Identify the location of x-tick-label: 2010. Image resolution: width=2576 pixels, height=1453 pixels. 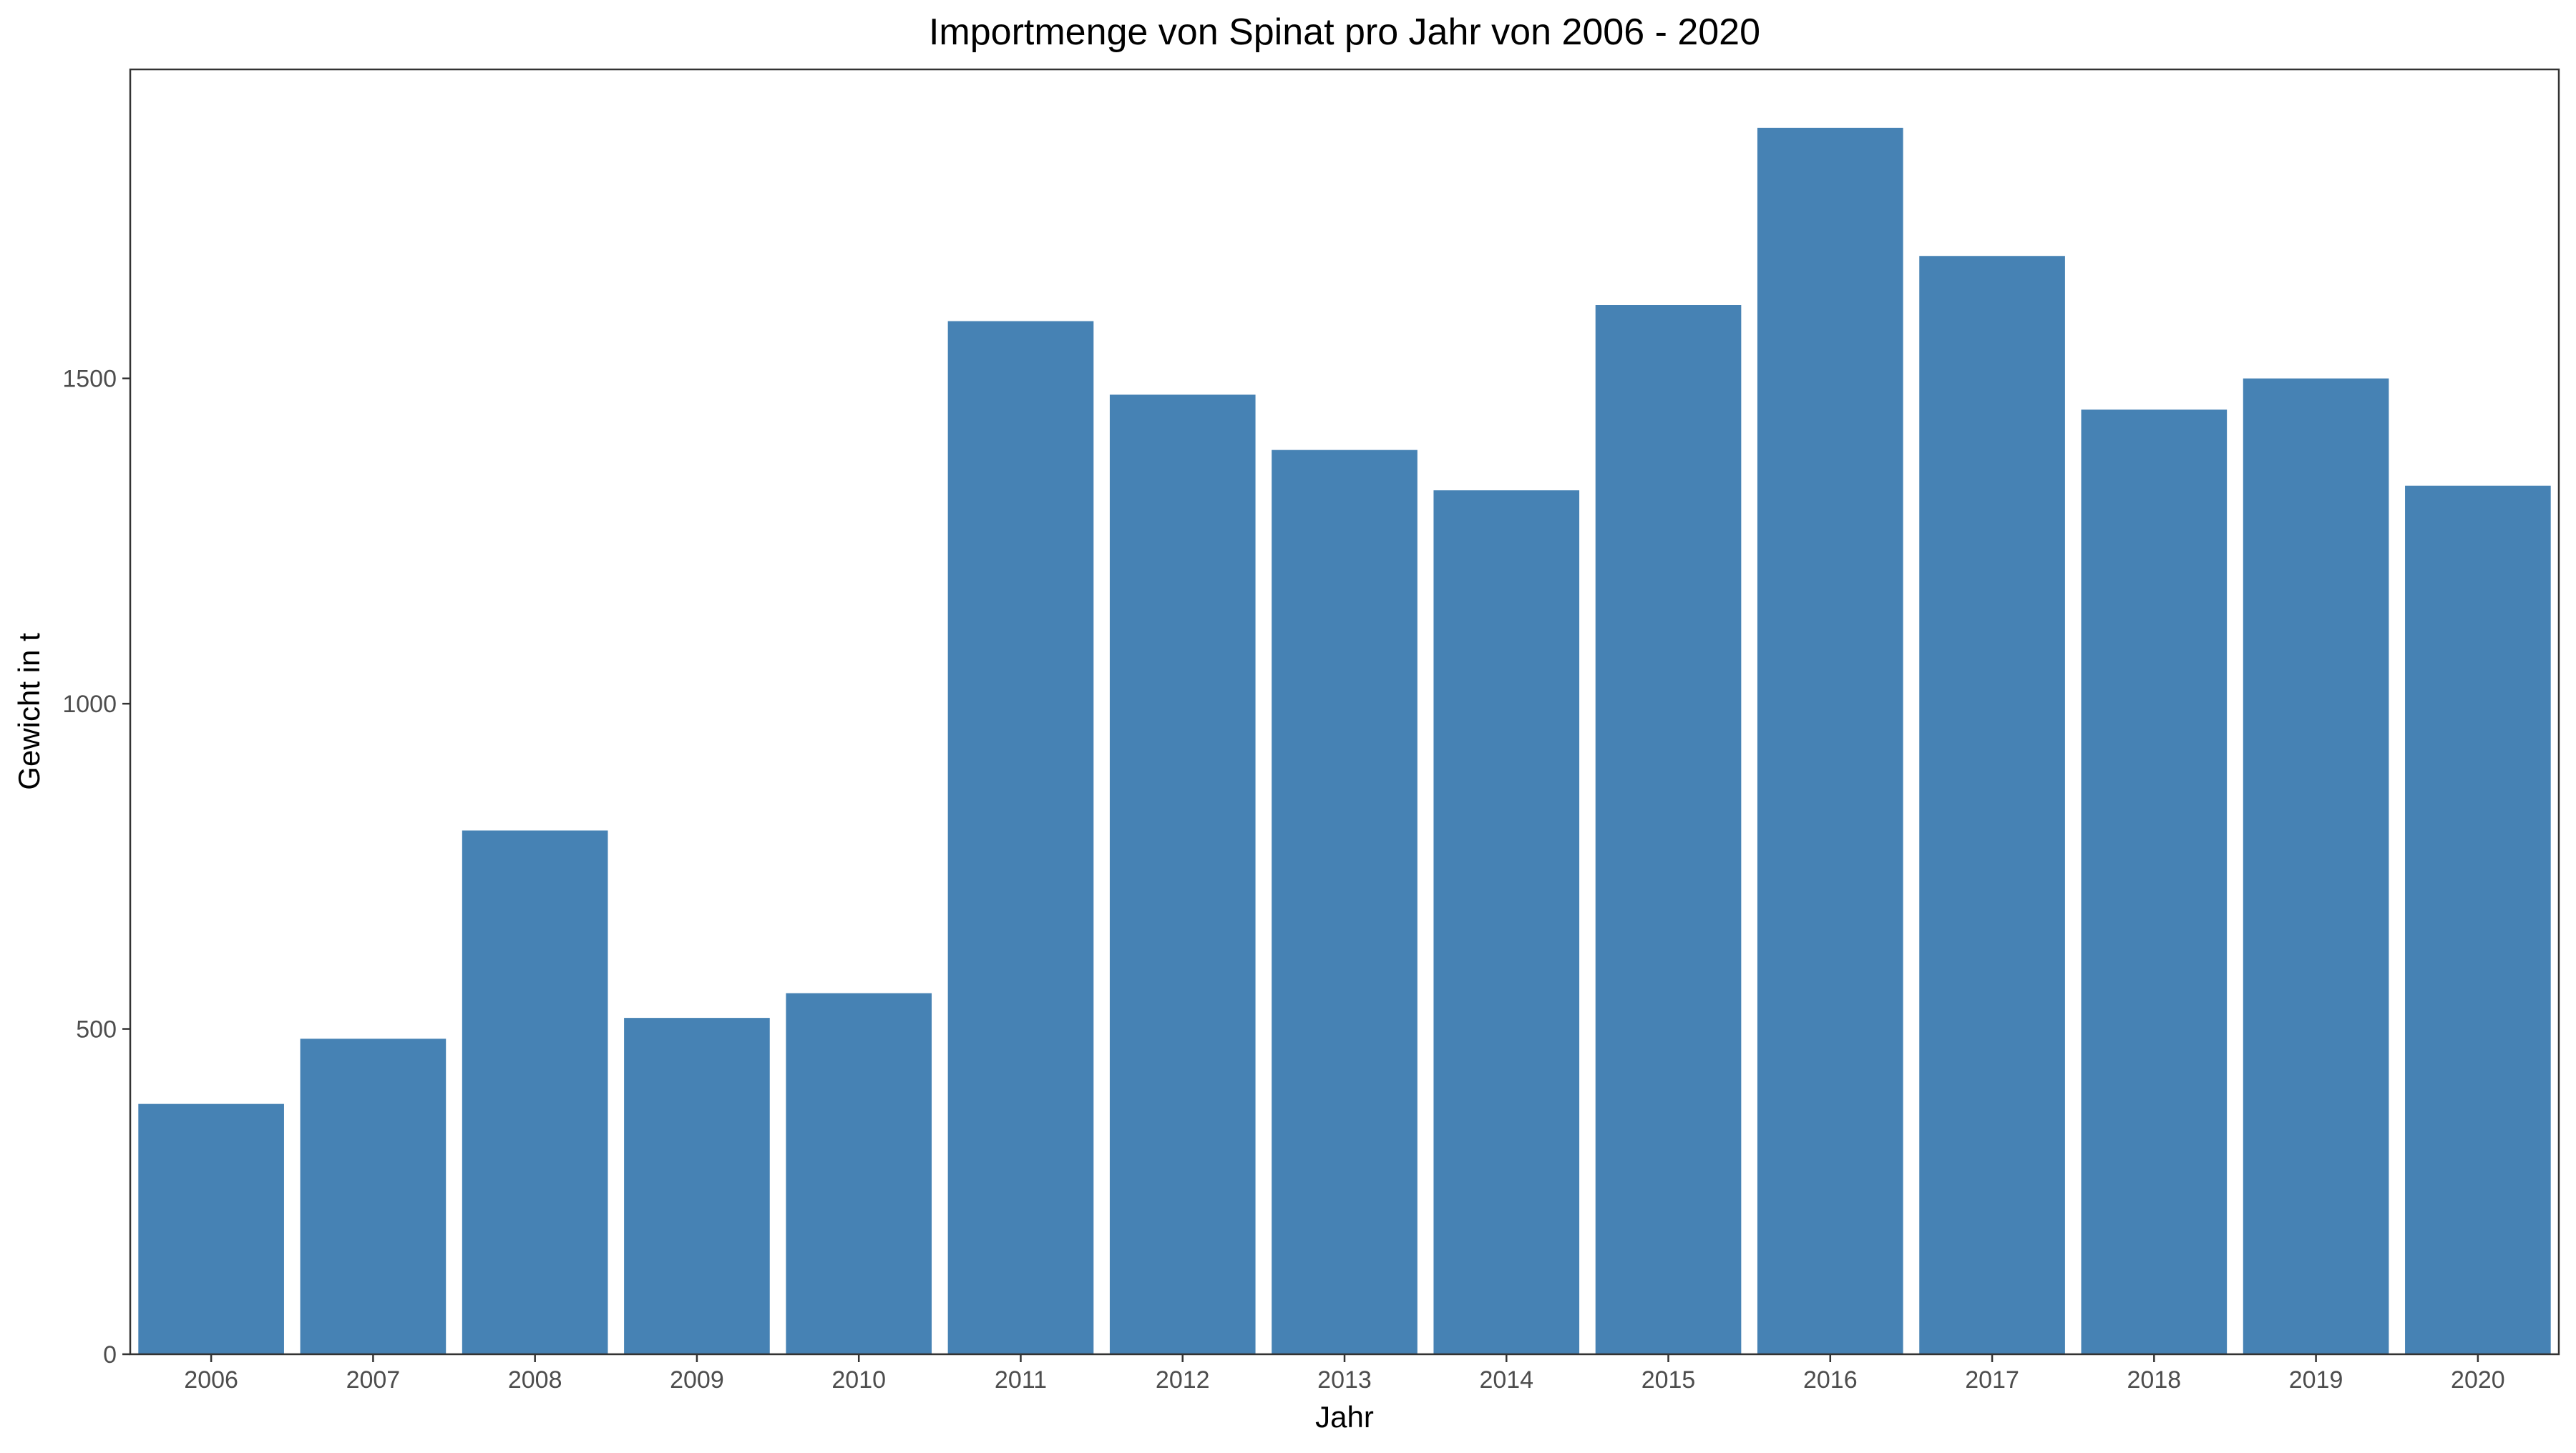
(858, 1380).